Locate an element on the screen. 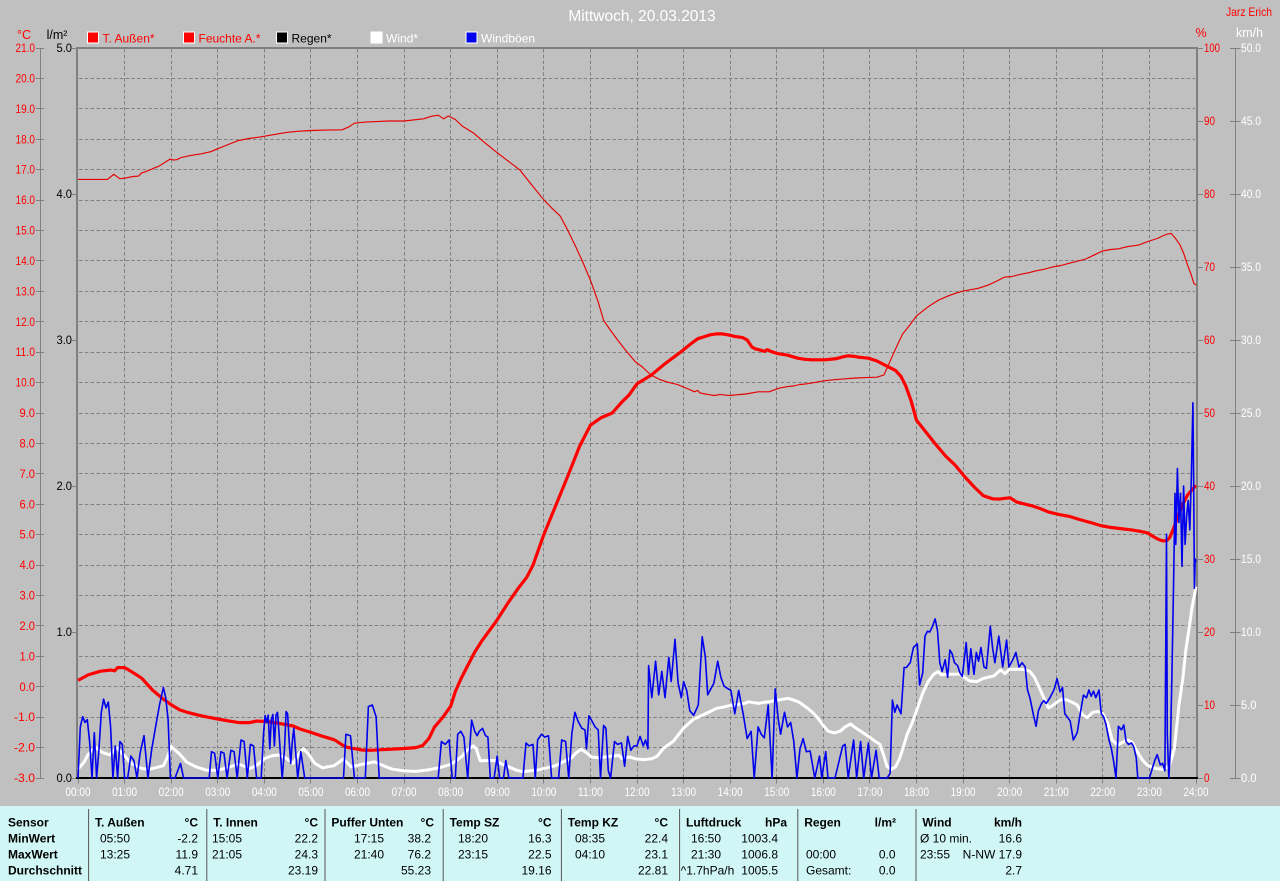 The width and height of the screenshot is (1280, 881). svg-text: 45.0 is located at coordinates (1251, 121).